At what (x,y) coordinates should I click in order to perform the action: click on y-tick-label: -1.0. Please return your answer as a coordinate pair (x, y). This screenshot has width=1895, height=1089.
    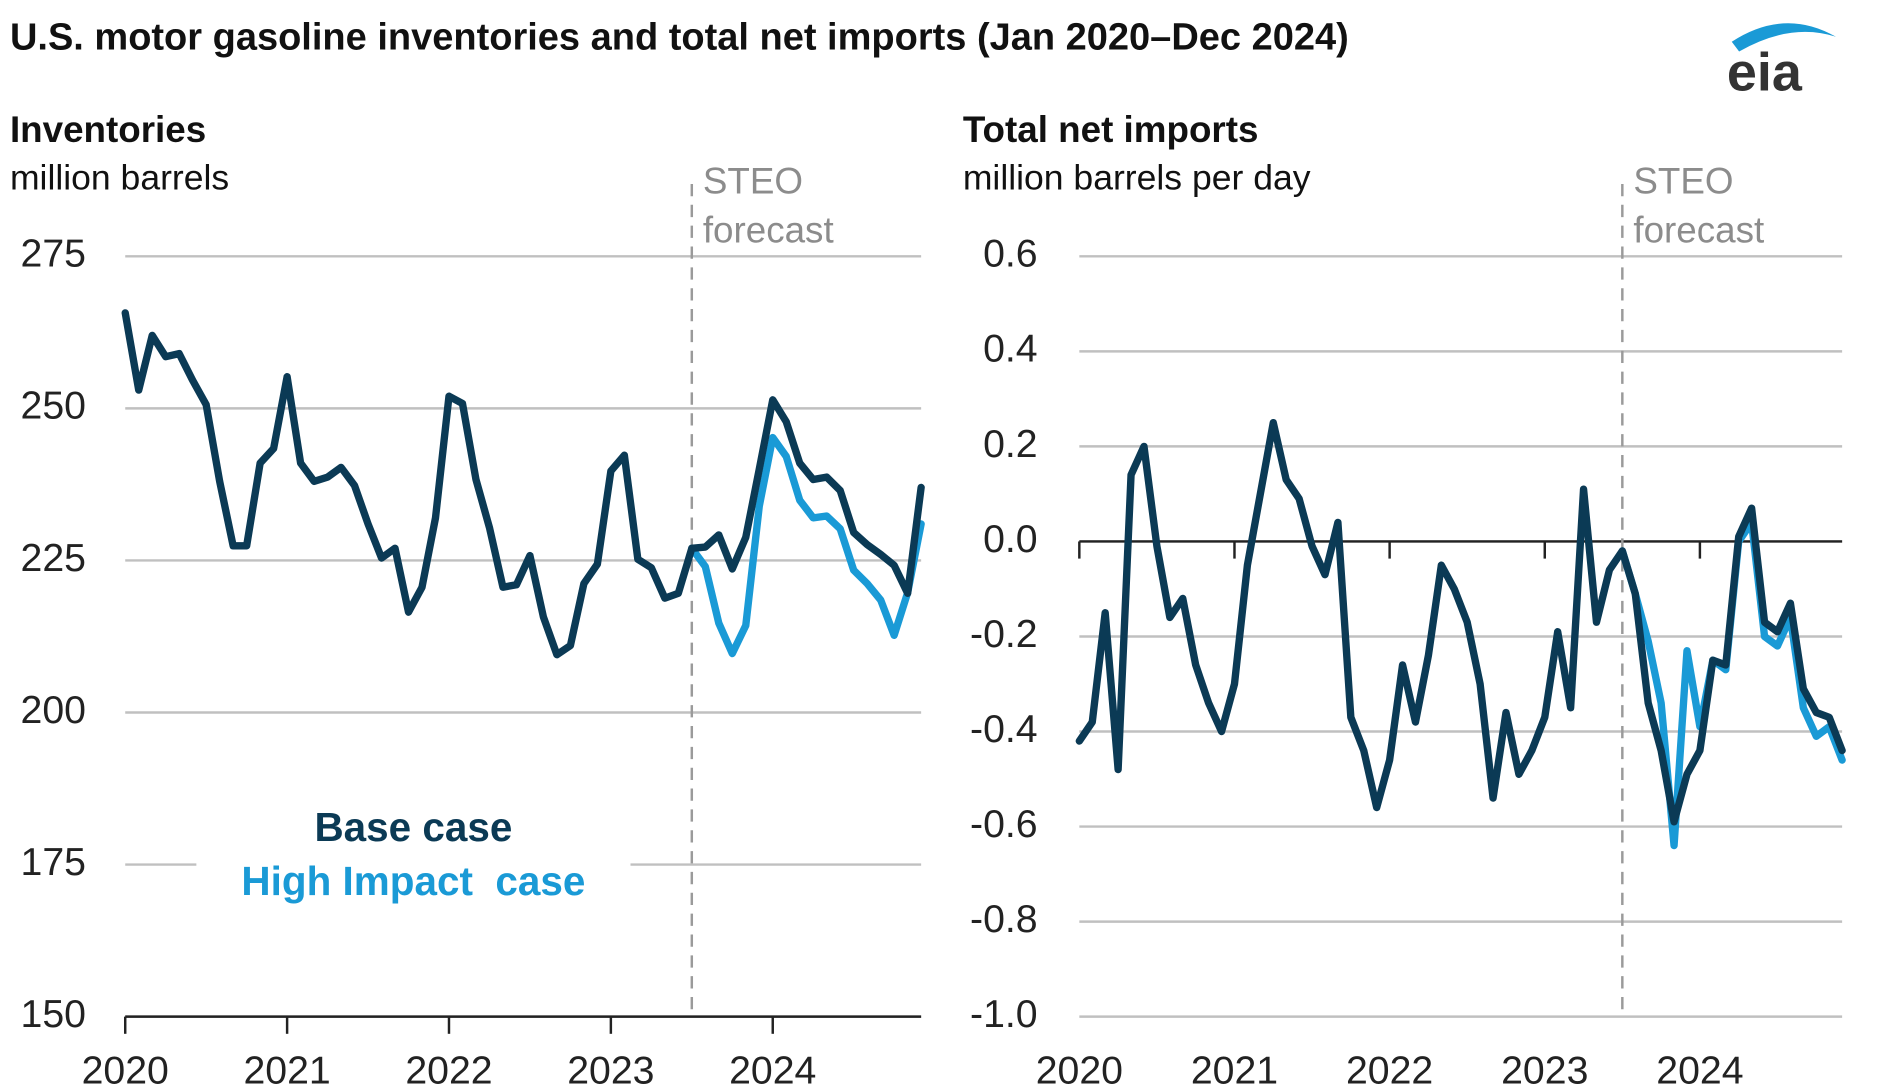
    Looking at the image, I should click on (1004, 1014).